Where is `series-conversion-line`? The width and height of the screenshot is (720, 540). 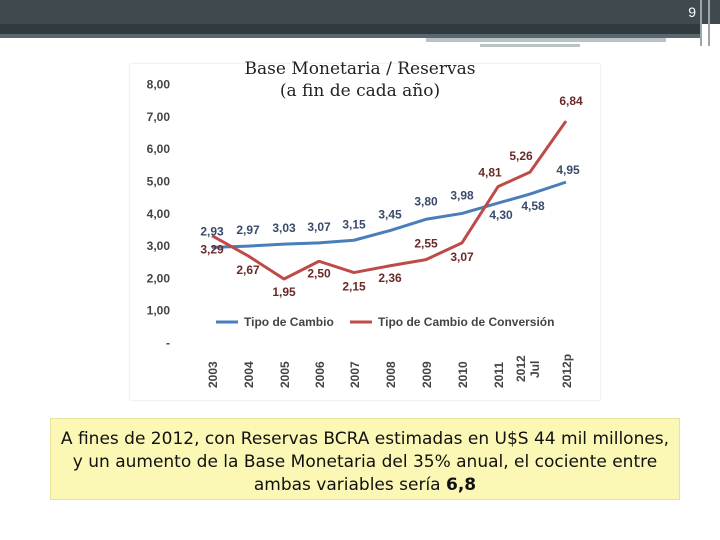
series-conversion-line is located at coordinates (389, 200).